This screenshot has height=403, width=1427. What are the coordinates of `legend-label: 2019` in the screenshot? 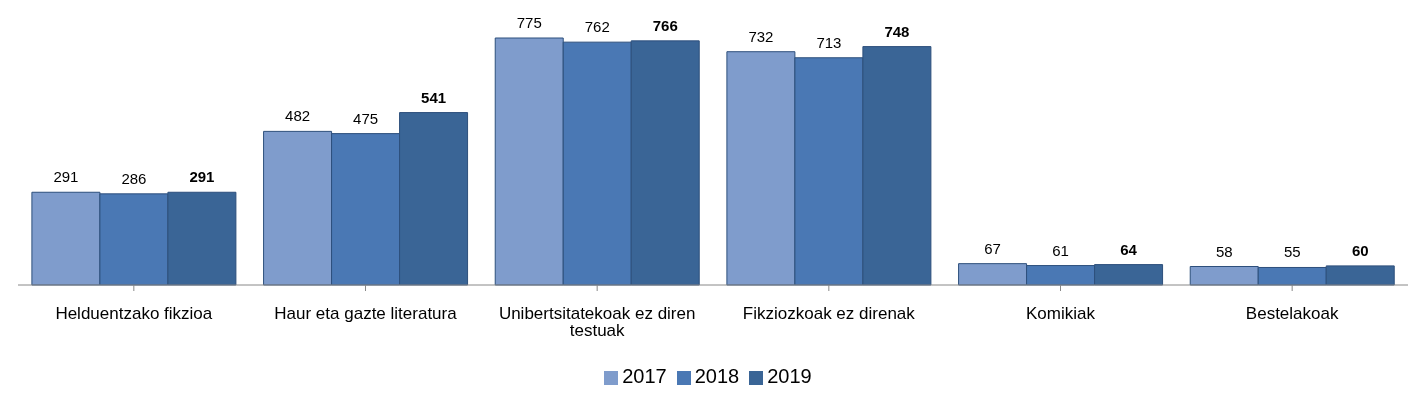 It's located at (789, 376).